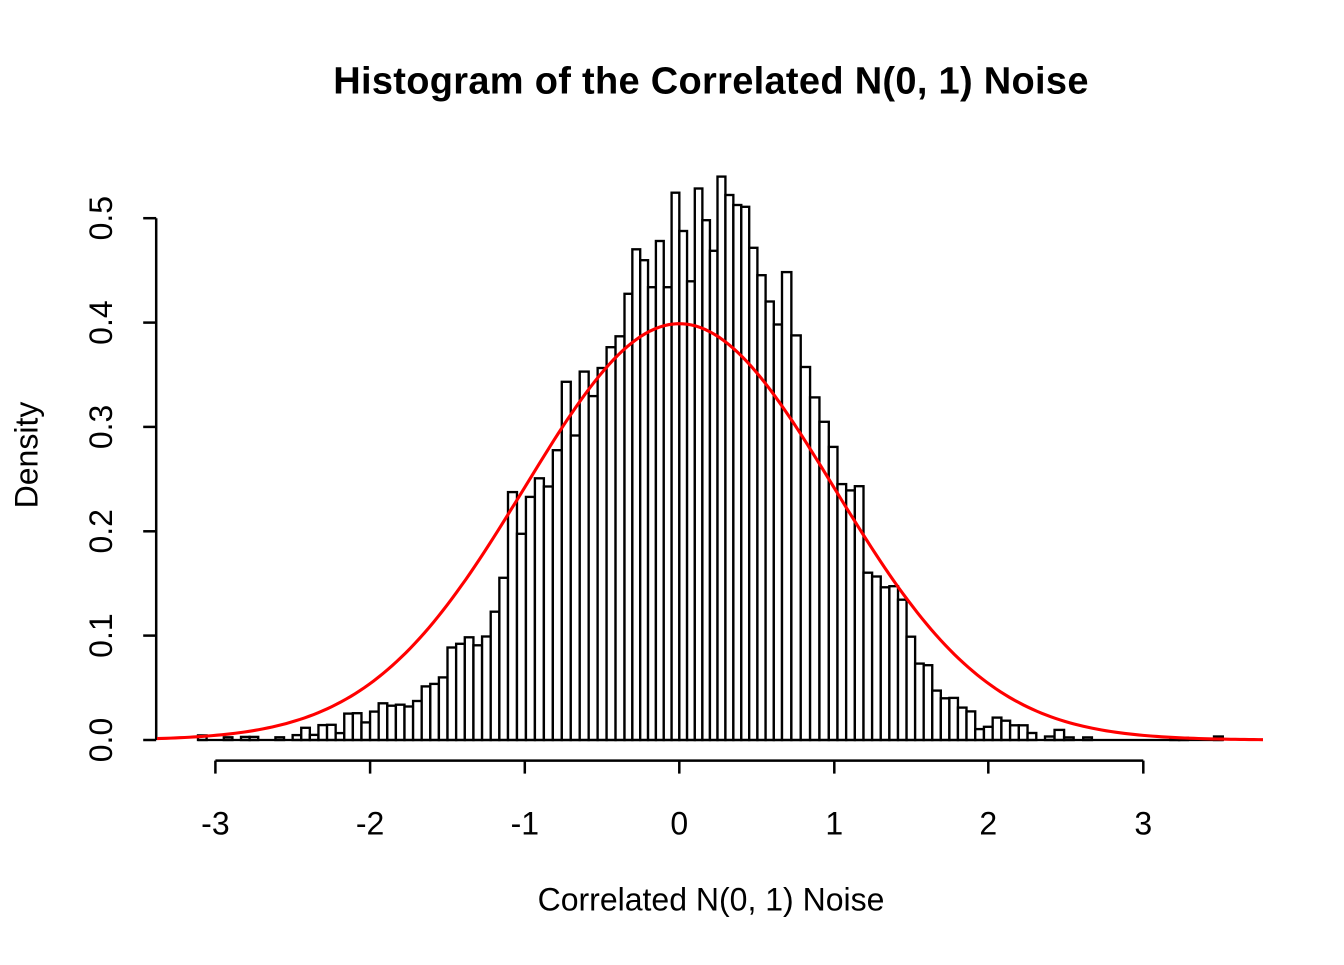  I want to click on svg-text: -2, so click(370, 824).